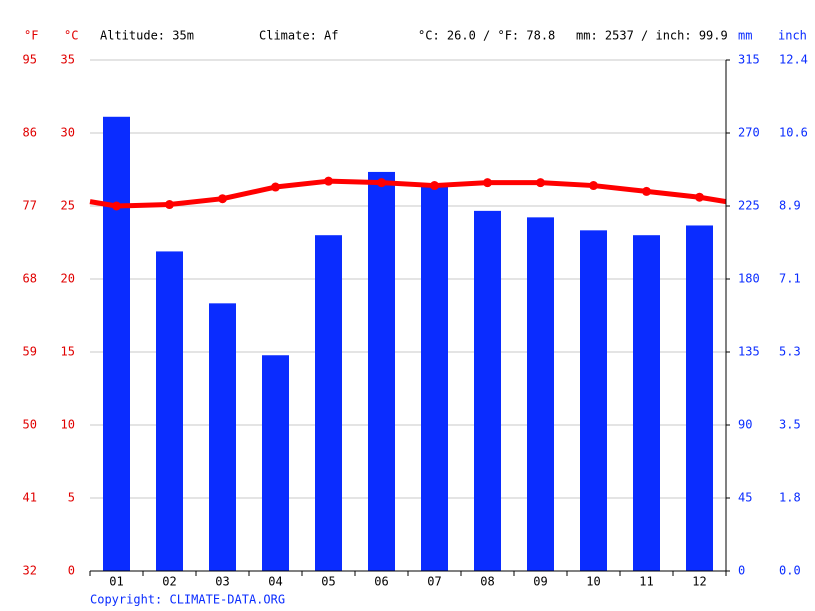 Image resolution: width=815 pixels, height=611 pixels. Describe the element at coordinates (71, 498) in the screenshot. I see `y-tick-label: 5` at that location.